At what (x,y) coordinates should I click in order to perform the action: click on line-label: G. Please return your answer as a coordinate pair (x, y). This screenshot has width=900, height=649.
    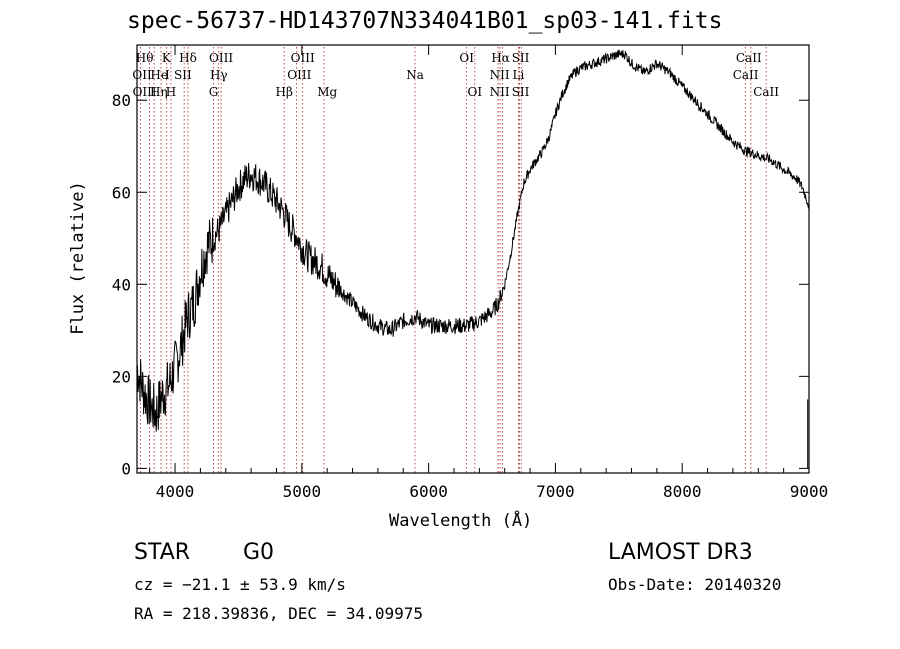
    Looking at the image, I should click on (214, 92).